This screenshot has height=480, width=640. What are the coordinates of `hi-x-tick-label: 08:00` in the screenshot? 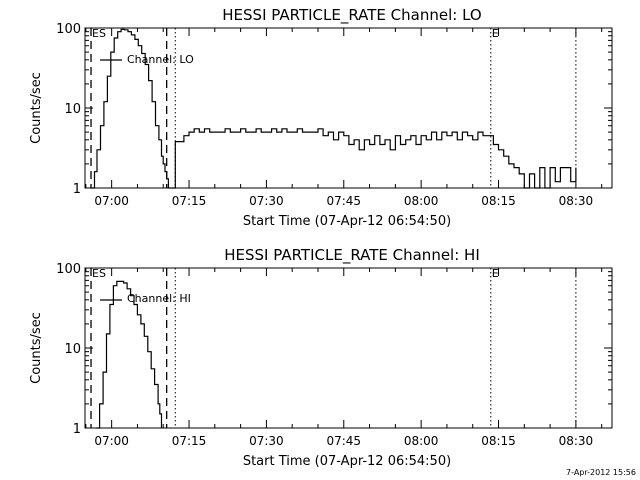 It's located at (421, 441).